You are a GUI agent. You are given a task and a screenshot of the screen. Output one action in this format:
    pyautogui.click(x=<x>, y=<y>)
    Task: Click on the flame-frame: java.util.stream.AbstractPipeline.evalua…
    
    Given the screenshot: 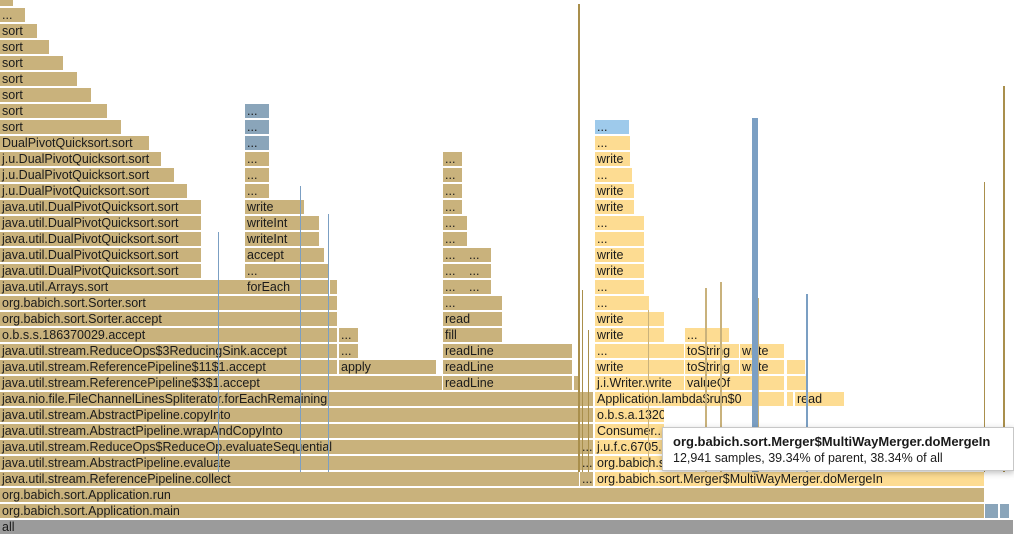 What is the action you would take?
    pyautogui.click(x=290, y=463)
    